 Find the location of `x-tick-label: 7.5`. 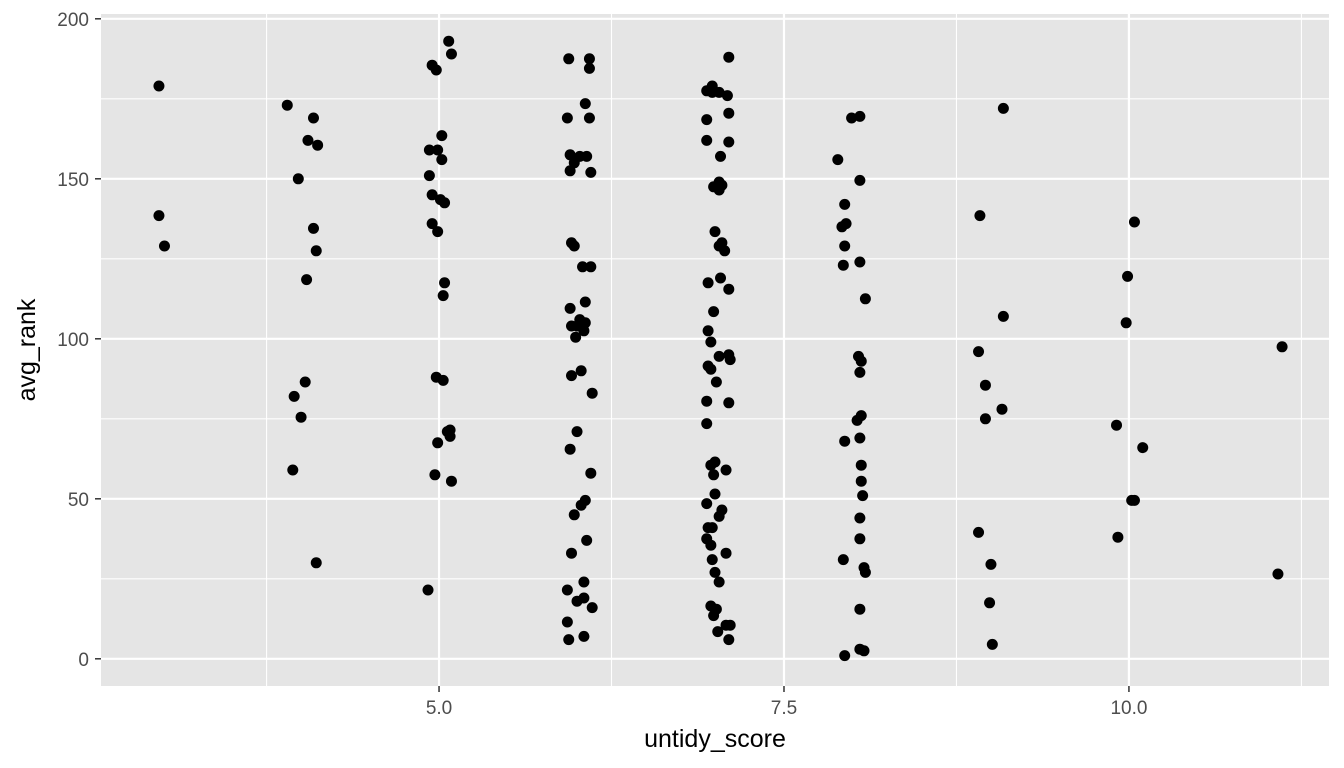

x-tick-label: 7.5 is located at coordinates (784, 708).